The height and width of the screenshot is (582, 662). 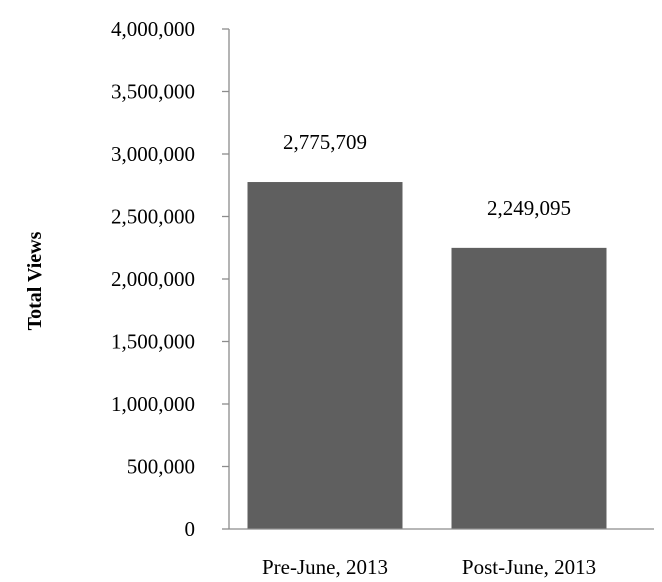 I want to click on y-tick-label: 1,500,000, so click(x=153, y=342).